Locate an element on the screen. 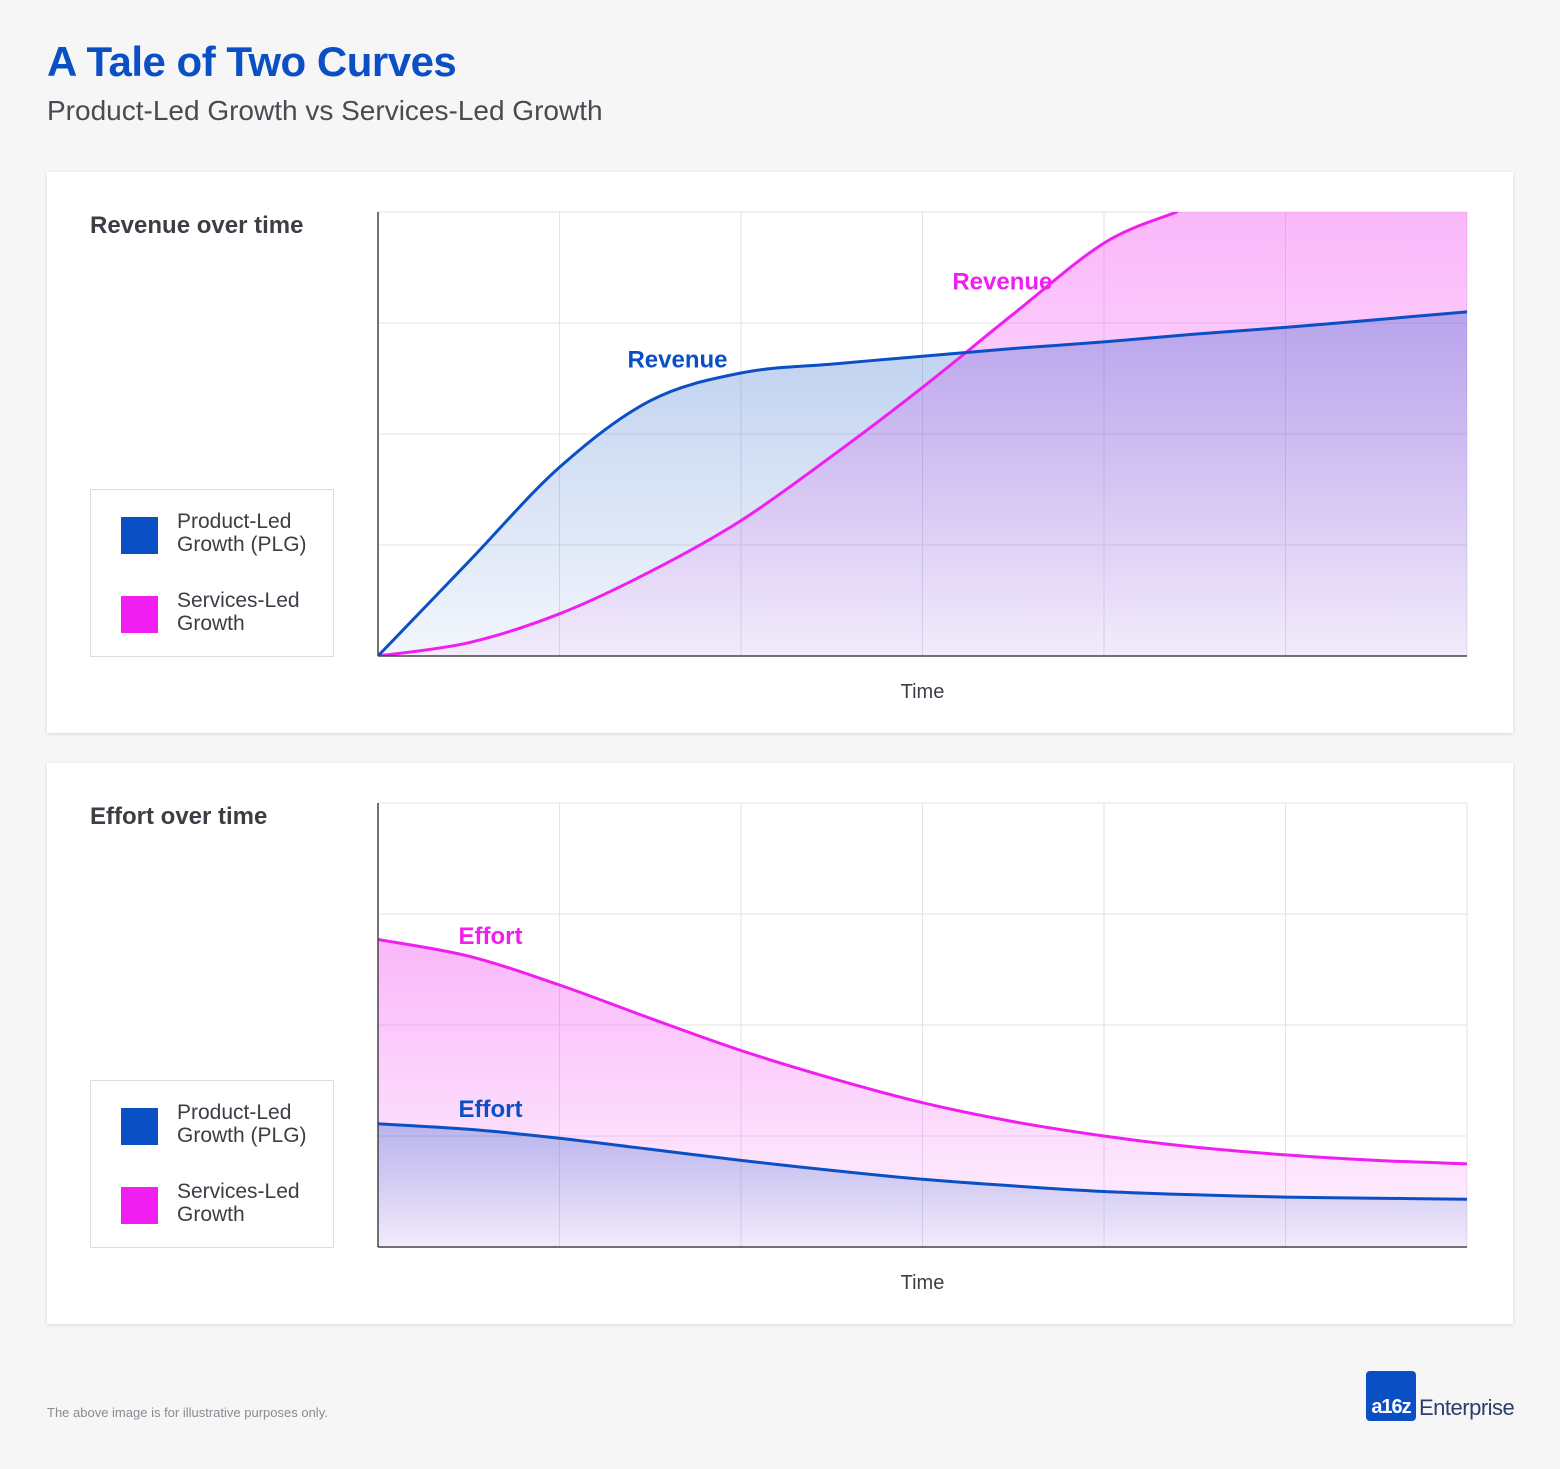  series-label-plg: Revenue is located at coordinates (677, 359).